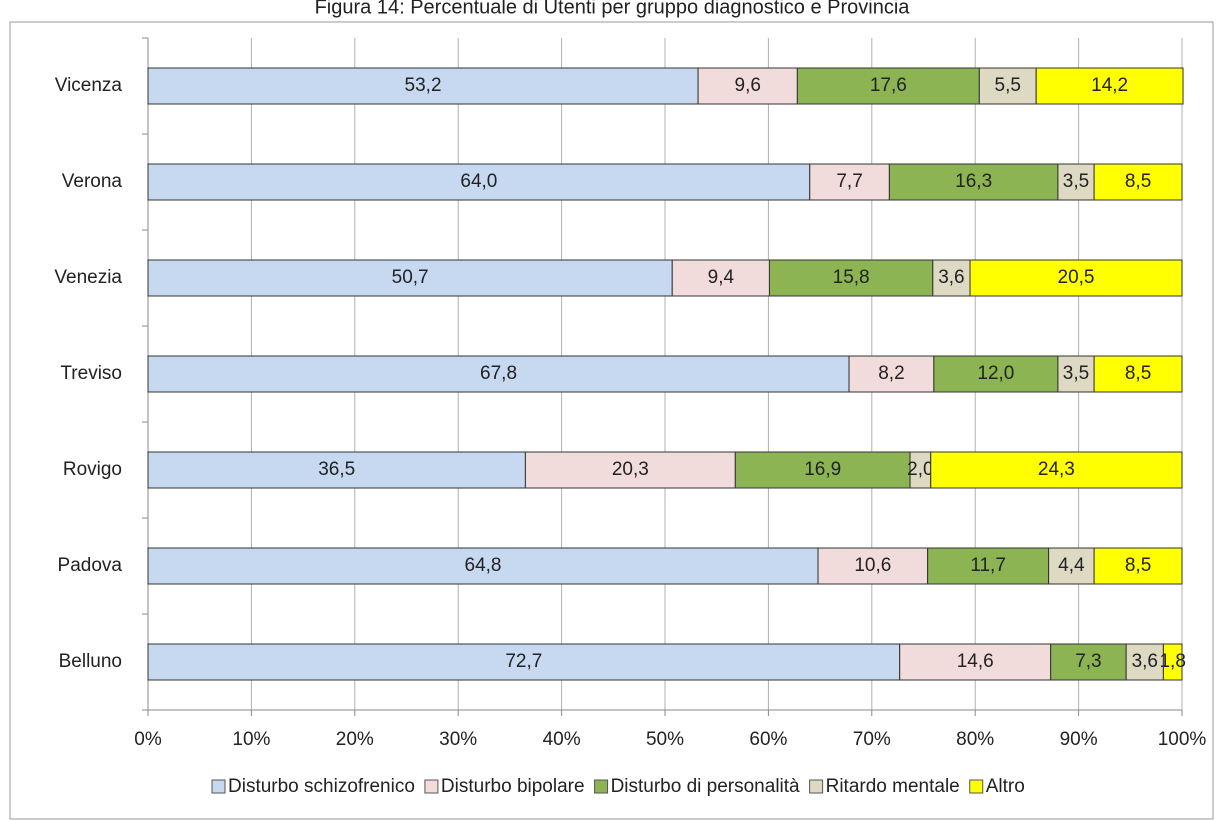 Image resolution: width=1224 pixels, height=820 pixels. Describe the element at coordinates (1088, 661) in the screenshot. I see `data-label: 7,3` at that location.